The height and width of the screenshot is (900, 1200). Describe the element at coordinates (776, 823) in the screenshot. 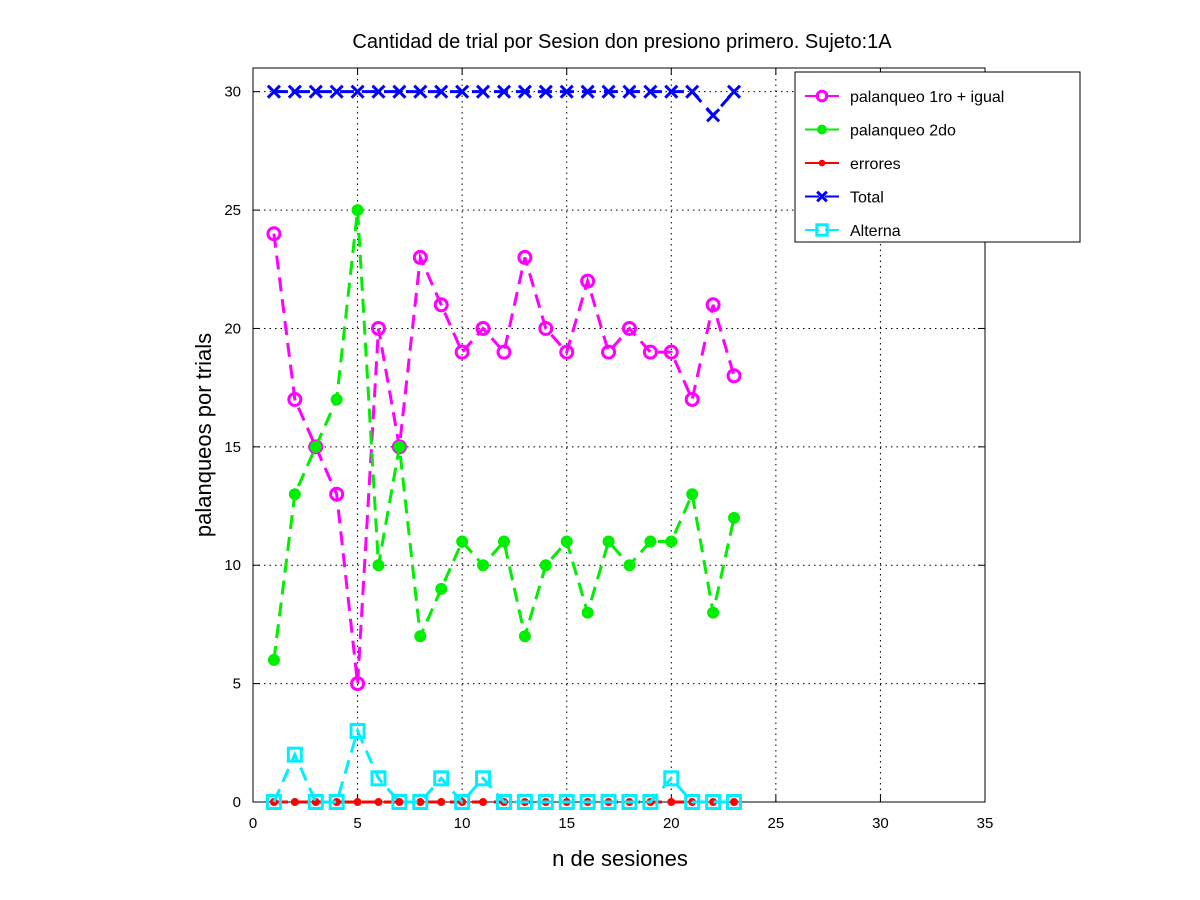

I see `x-tick-label: 25` at that location.